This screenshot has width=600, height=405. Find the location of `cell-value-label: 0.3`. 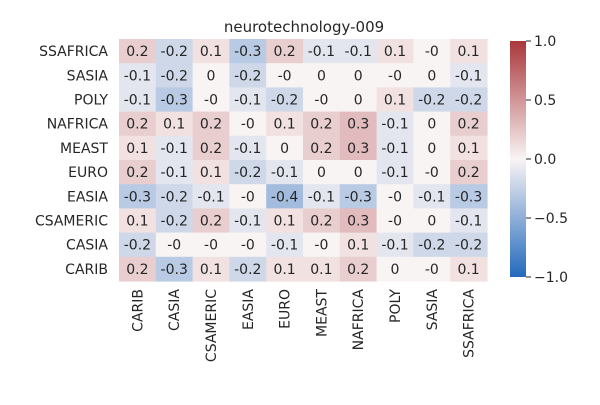

cell-value-label: 0.3 is located at coordinates (358, 125).